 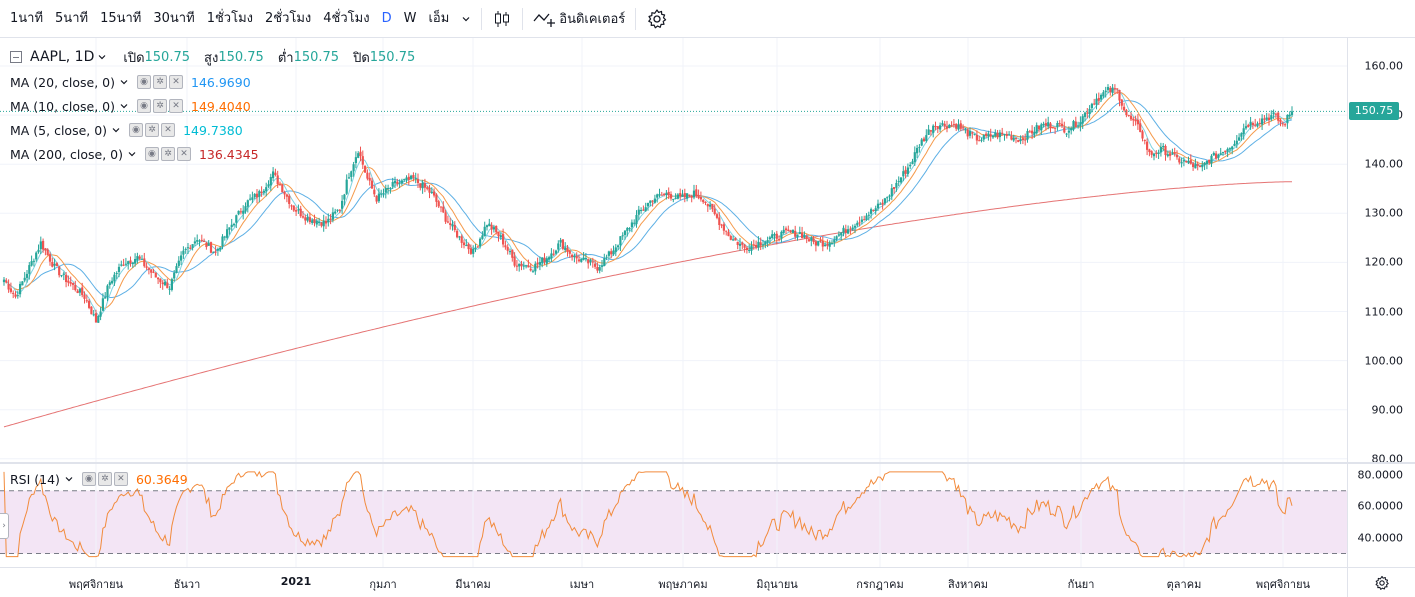 What do you see at coordinates (707, 463) in the screenshot?
I see `pane-separator` at bounding box center [707, 463].